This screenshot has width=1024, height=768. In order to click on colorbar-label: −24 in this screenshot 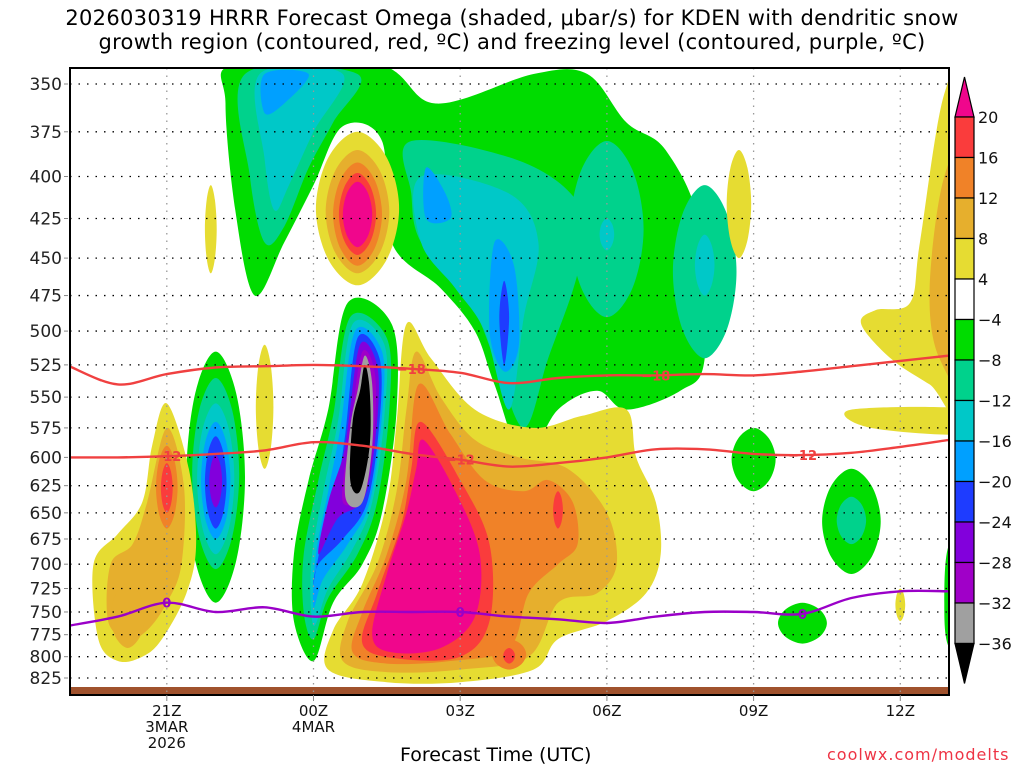, I will do `click(995, 522)`.